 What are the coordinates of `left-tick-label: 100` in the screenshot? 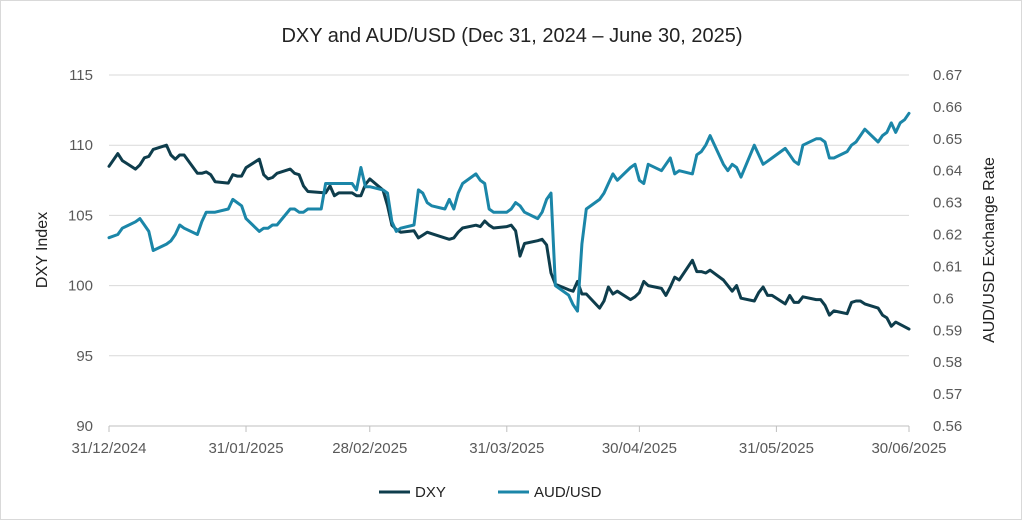 It's located at (80, 286).